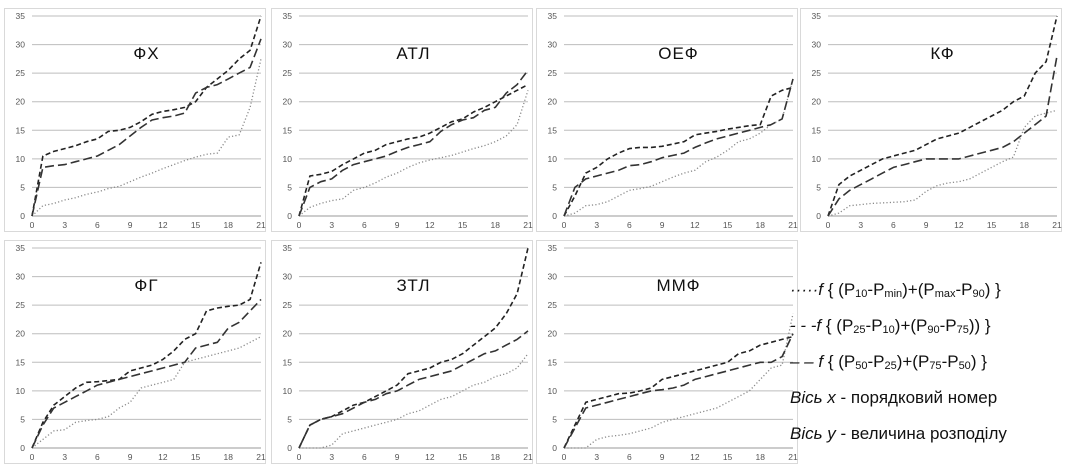 The width and height of the screenshot is (1068, 464). I want to click on chart-panel-3: 0 5 10 15 20 25 30 35 0 3 6 9 12 15 18 21 ОЕФ, so click(667, 120).